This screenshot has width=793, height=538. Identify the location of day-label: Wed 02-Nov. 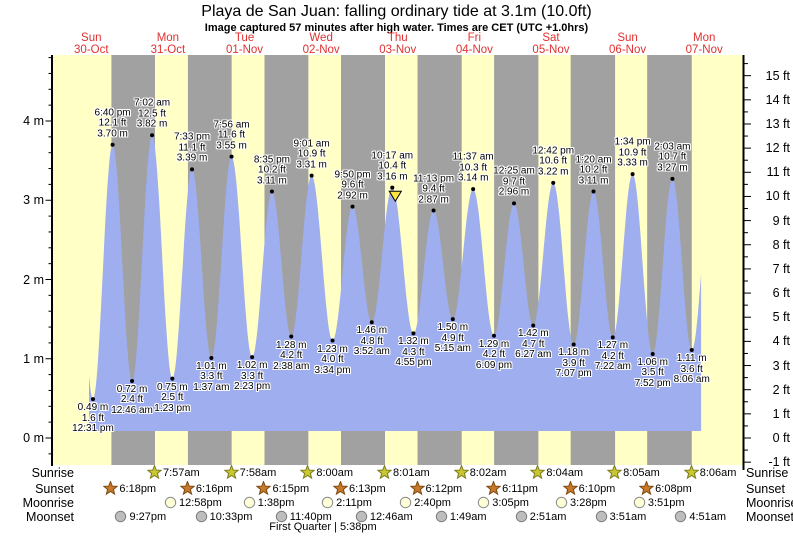
(321, 44).